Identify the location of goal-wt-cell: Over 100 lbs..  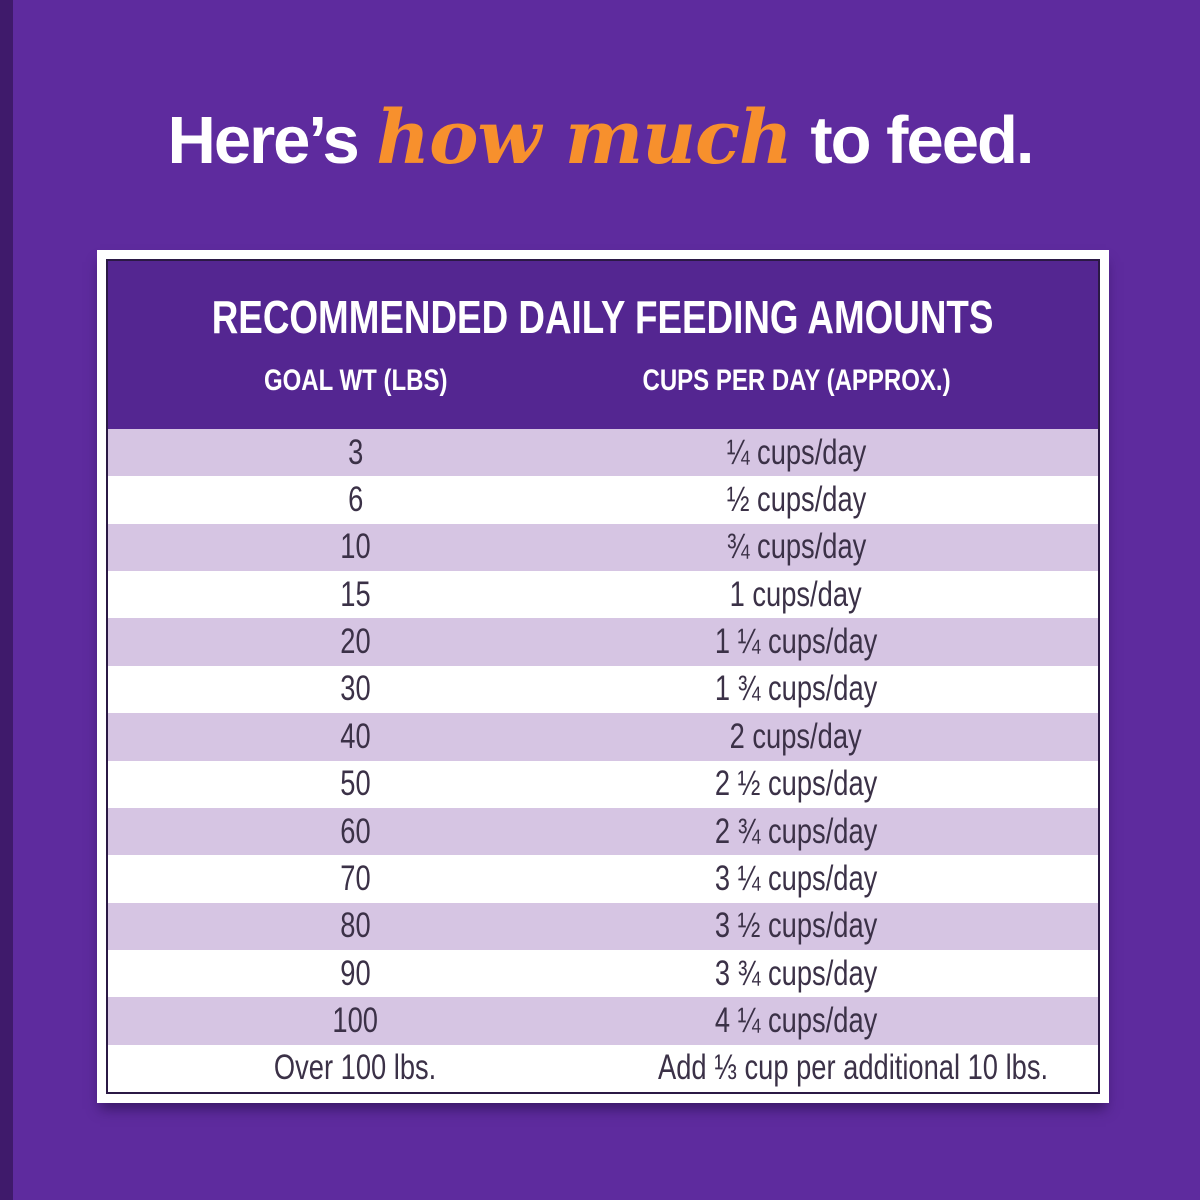
(355, 1068).